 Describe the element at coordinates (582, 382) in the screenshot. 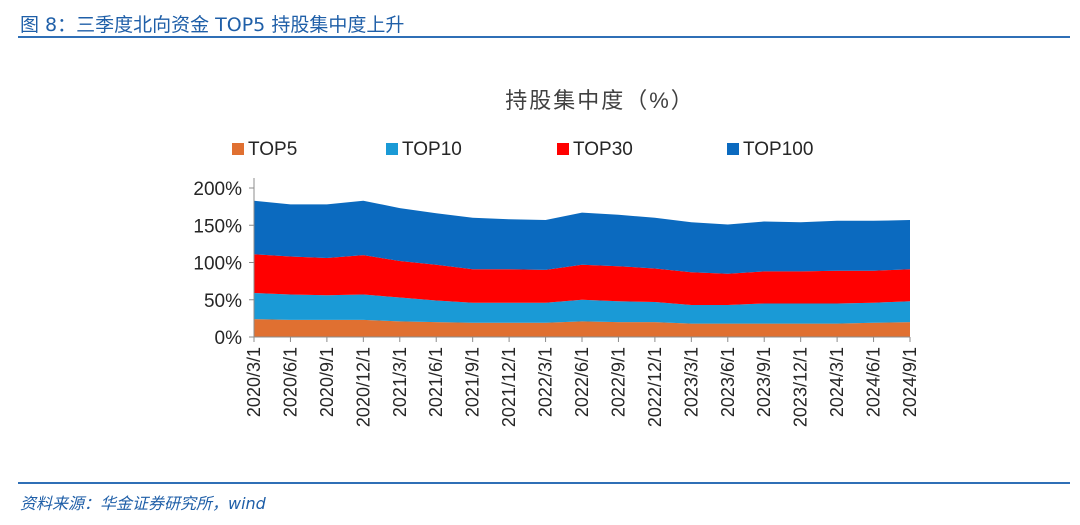

I see `x-tick-label: 2022/6/1` at that location.